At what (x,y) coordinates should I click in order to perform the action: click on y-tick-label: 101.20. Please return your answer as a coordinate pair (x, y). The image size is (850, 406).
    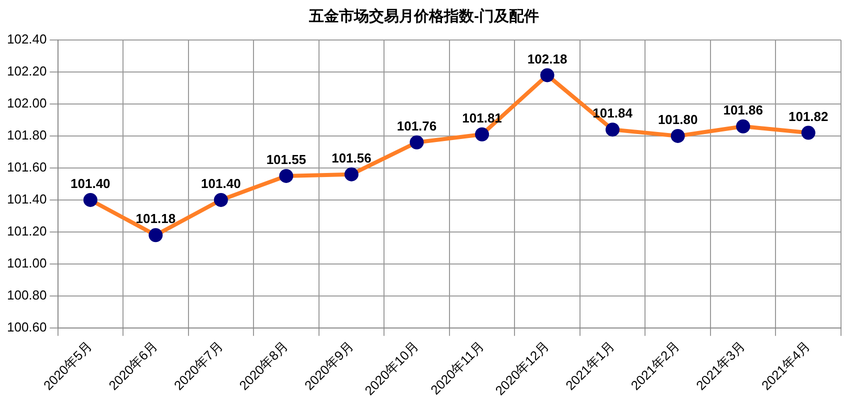
    Looking at the image, I should click on (26, 231).